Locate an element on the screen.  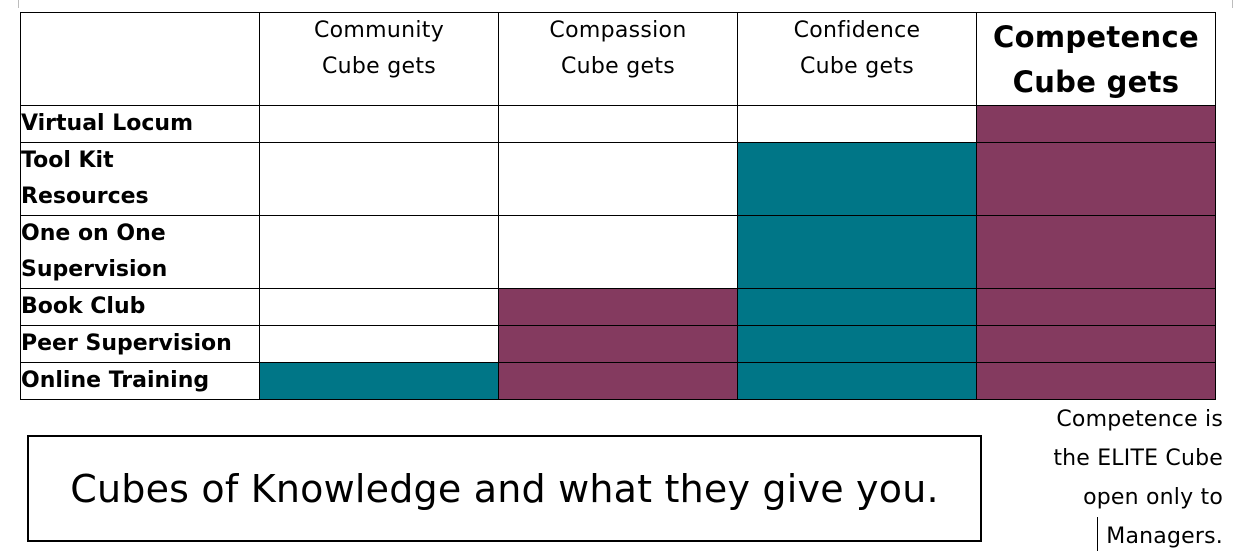
table-row: One on One Supervision is located at coordinates (618, 252).